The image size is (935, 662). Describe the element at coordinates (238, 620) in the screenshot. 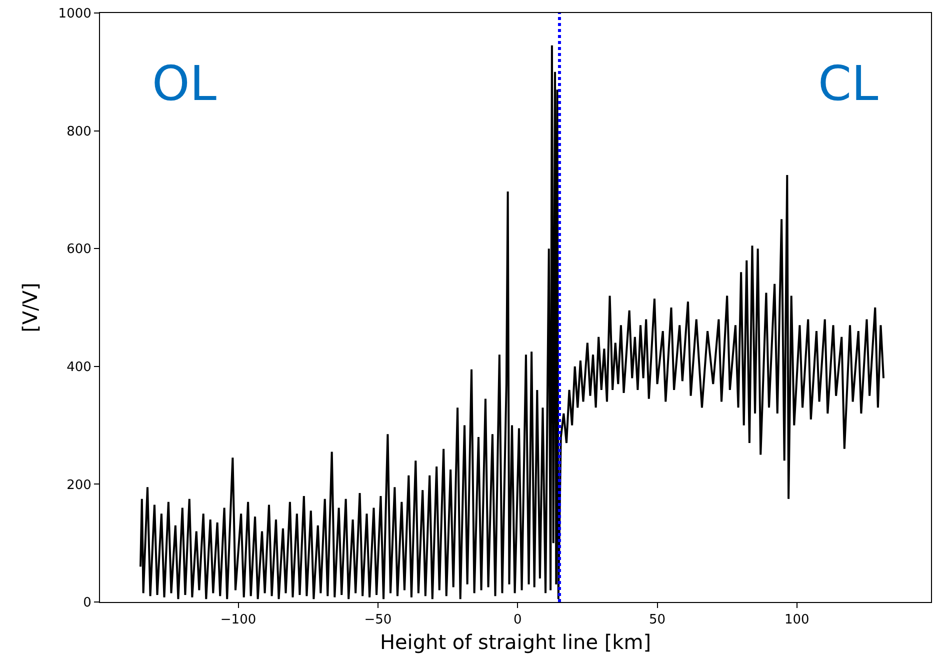

I see `x-tick-label: −100` at that location.